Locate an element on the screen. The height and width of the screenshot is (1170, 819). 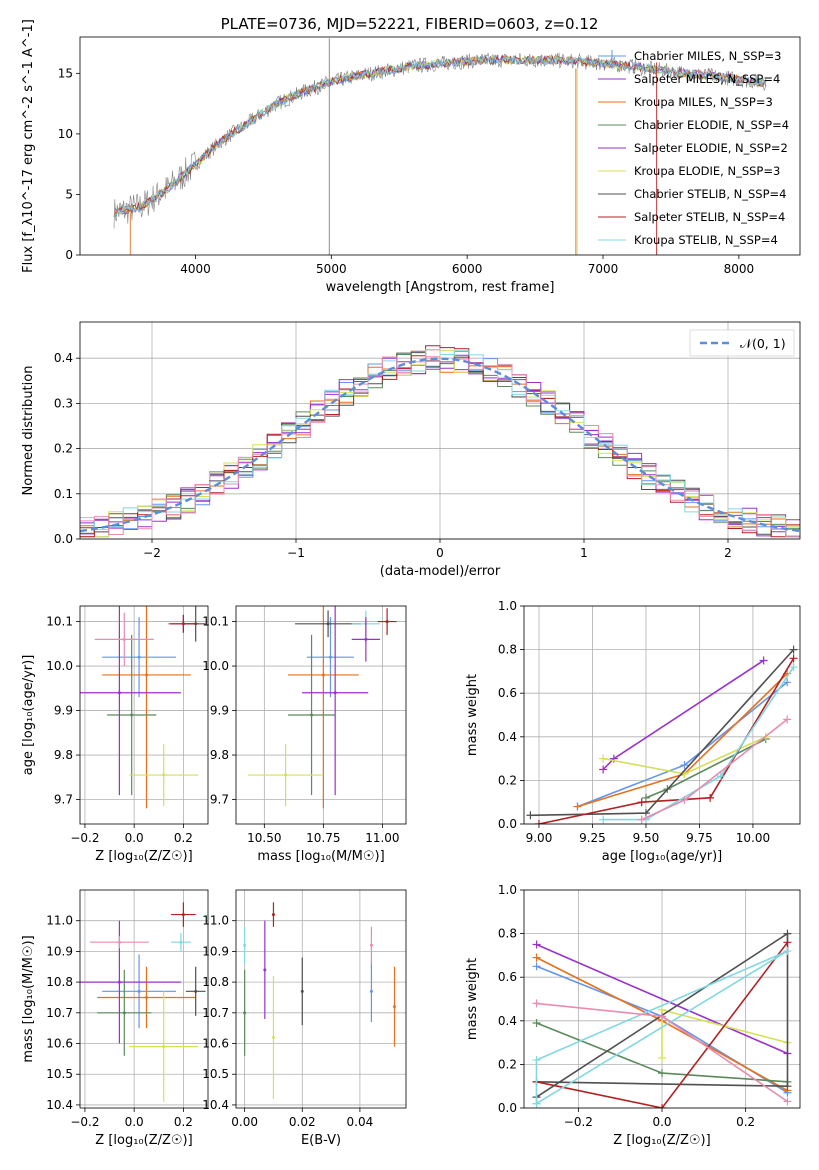
x-axis-label: Z [log₁₀(Z/Z☉)] is located at coordinates (143, 1140).